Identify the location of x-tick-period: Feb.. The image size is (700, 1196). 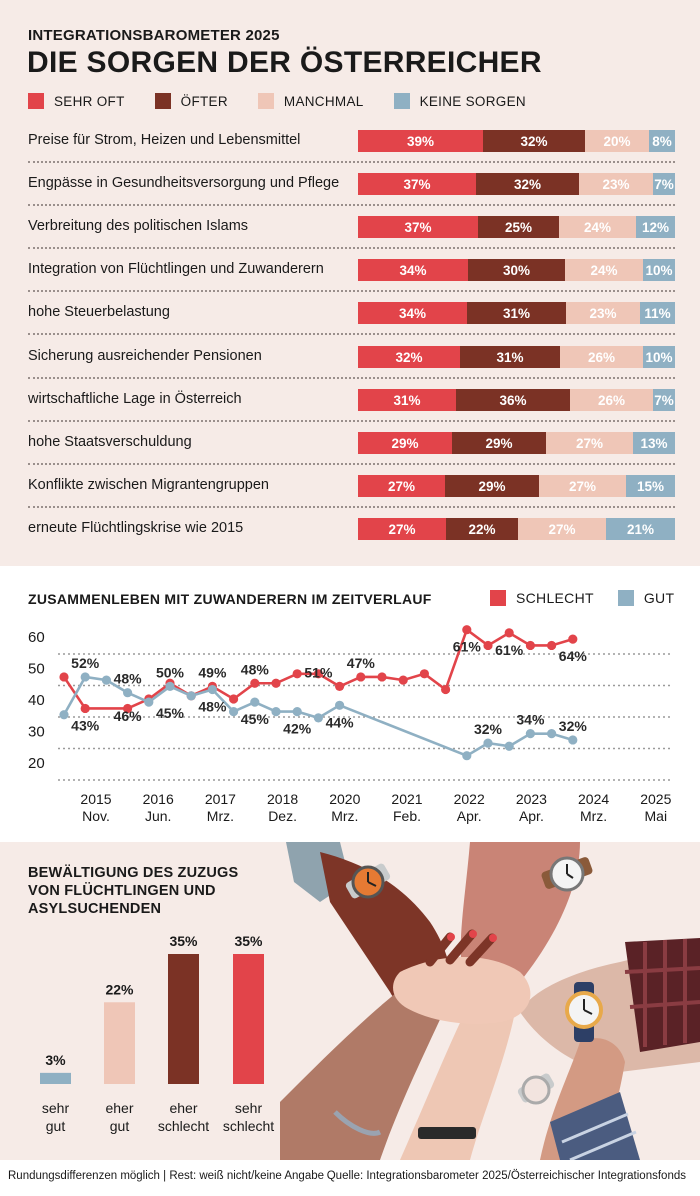
(407, 816).